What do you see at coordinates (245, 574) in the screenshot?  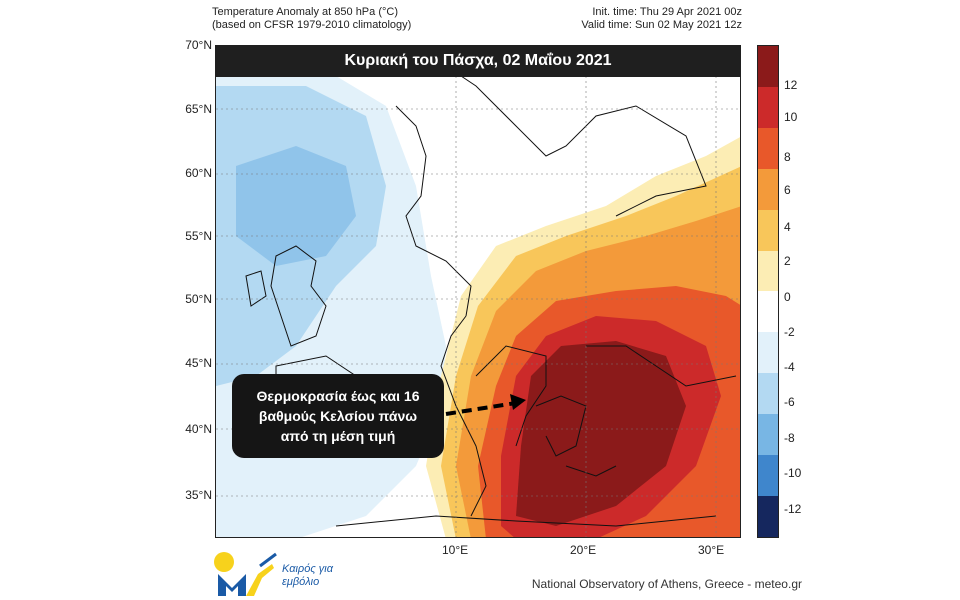 I see `vaccine-logo-icon` at bounding box center [245, 574].